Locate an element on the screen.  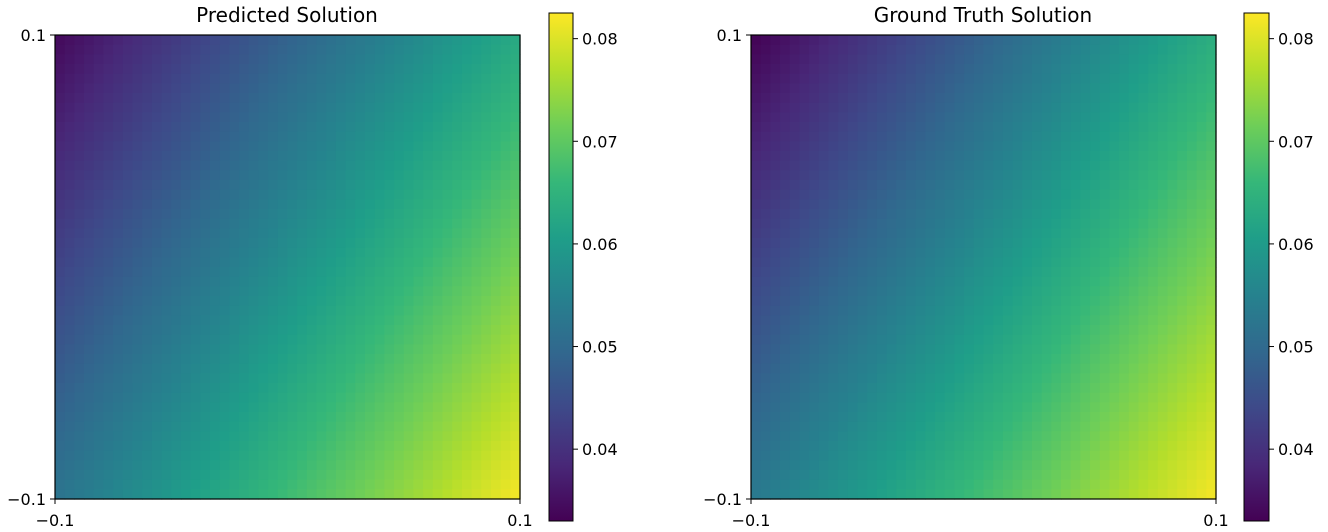
y-tick-label: −0.1 is located at coordinates (26, 499).